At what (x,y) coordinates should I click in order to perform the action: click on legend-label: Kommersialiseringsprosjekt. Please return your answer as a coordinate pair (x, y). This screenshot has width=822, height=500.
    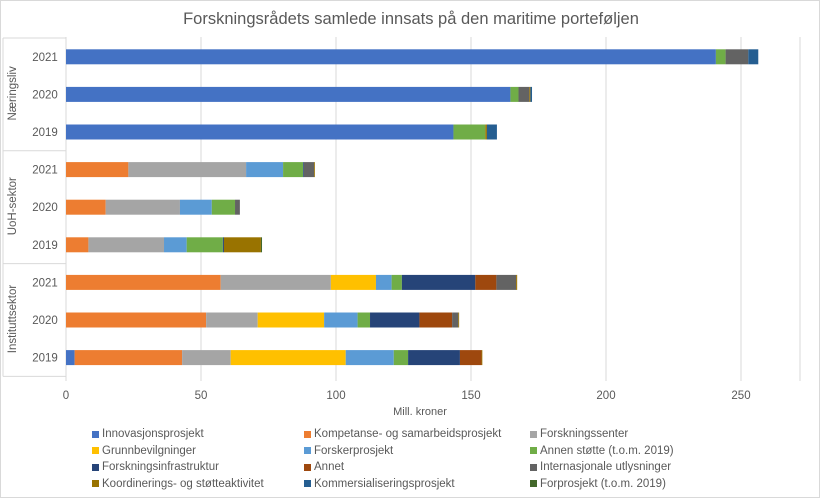
    Looking at the image, I should click on (384, 483).